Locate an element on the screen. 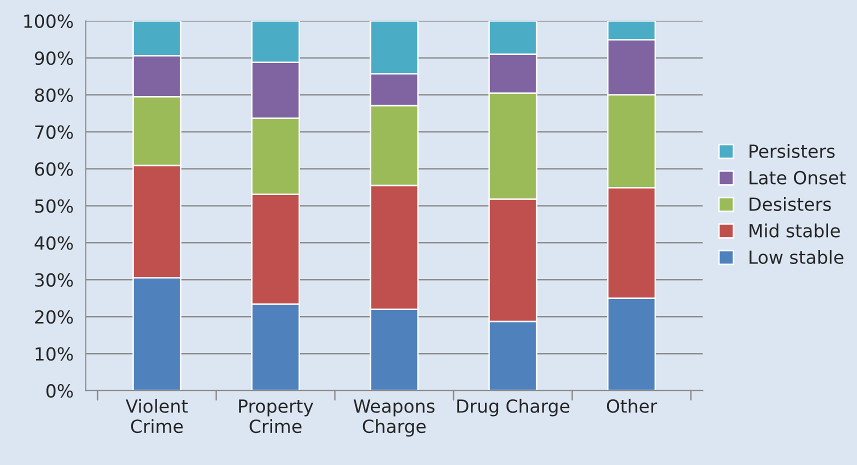  legend-label: Persisters is located at coordinates (792, 151).